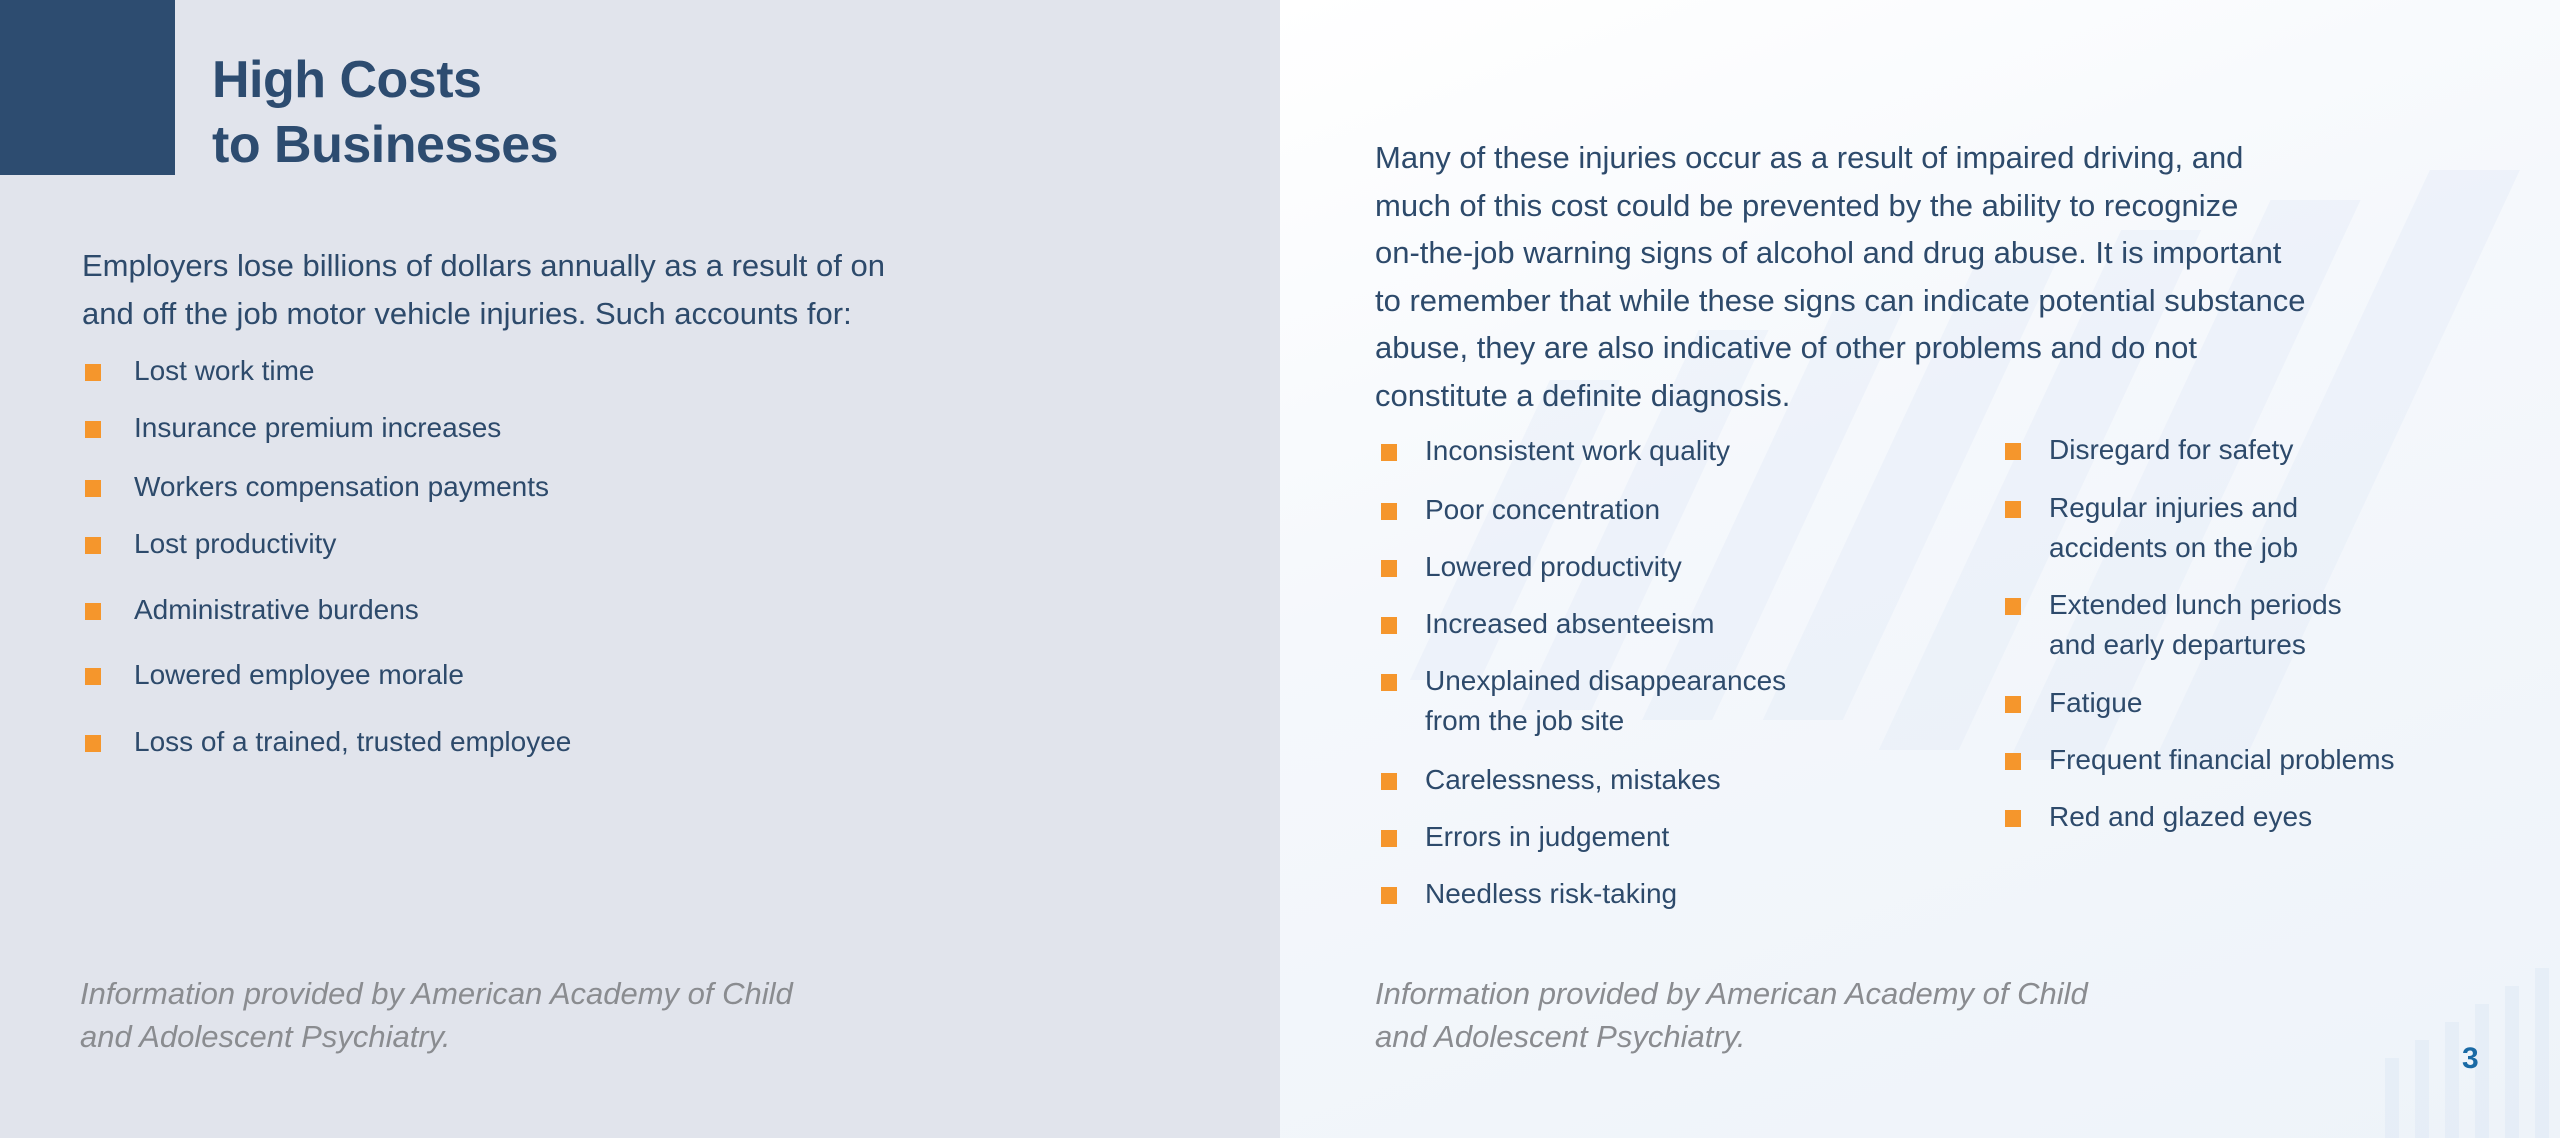 This screenshot has width=2560, height=1138. I want to click on list-item-line: and early departures, so click(2177, 644).